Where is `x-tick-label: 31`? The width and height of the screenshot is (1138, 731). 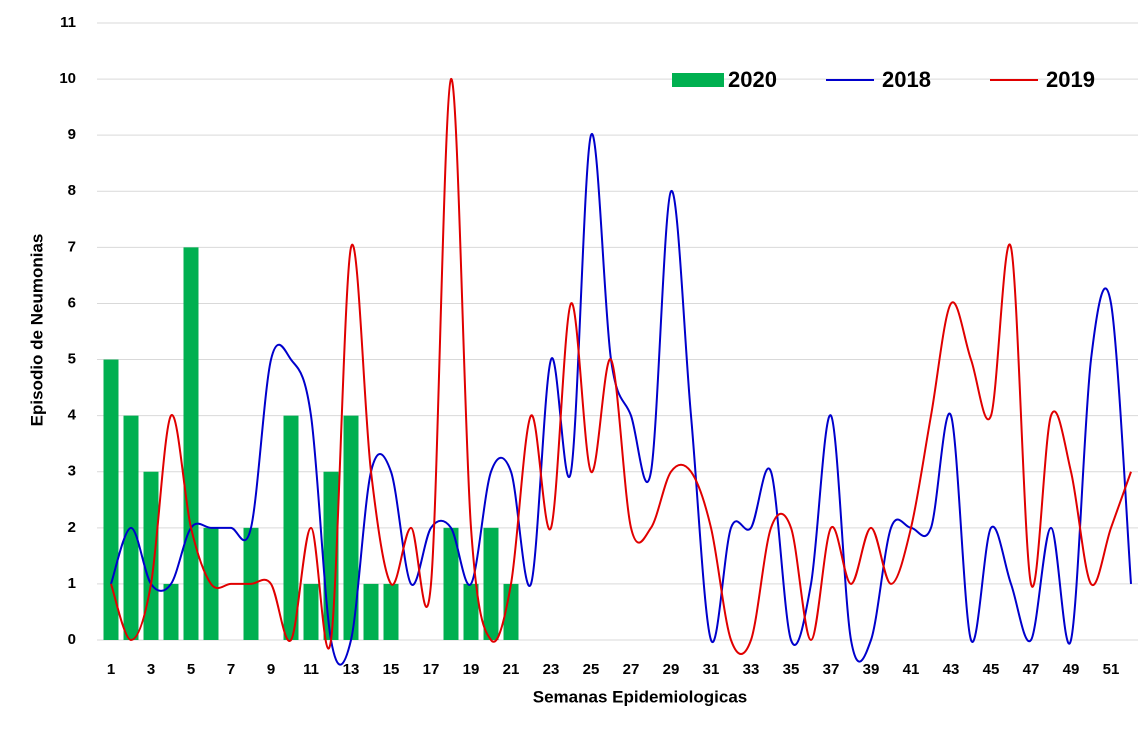 x-tick-label: 31 is located at coordinates (711, 669).